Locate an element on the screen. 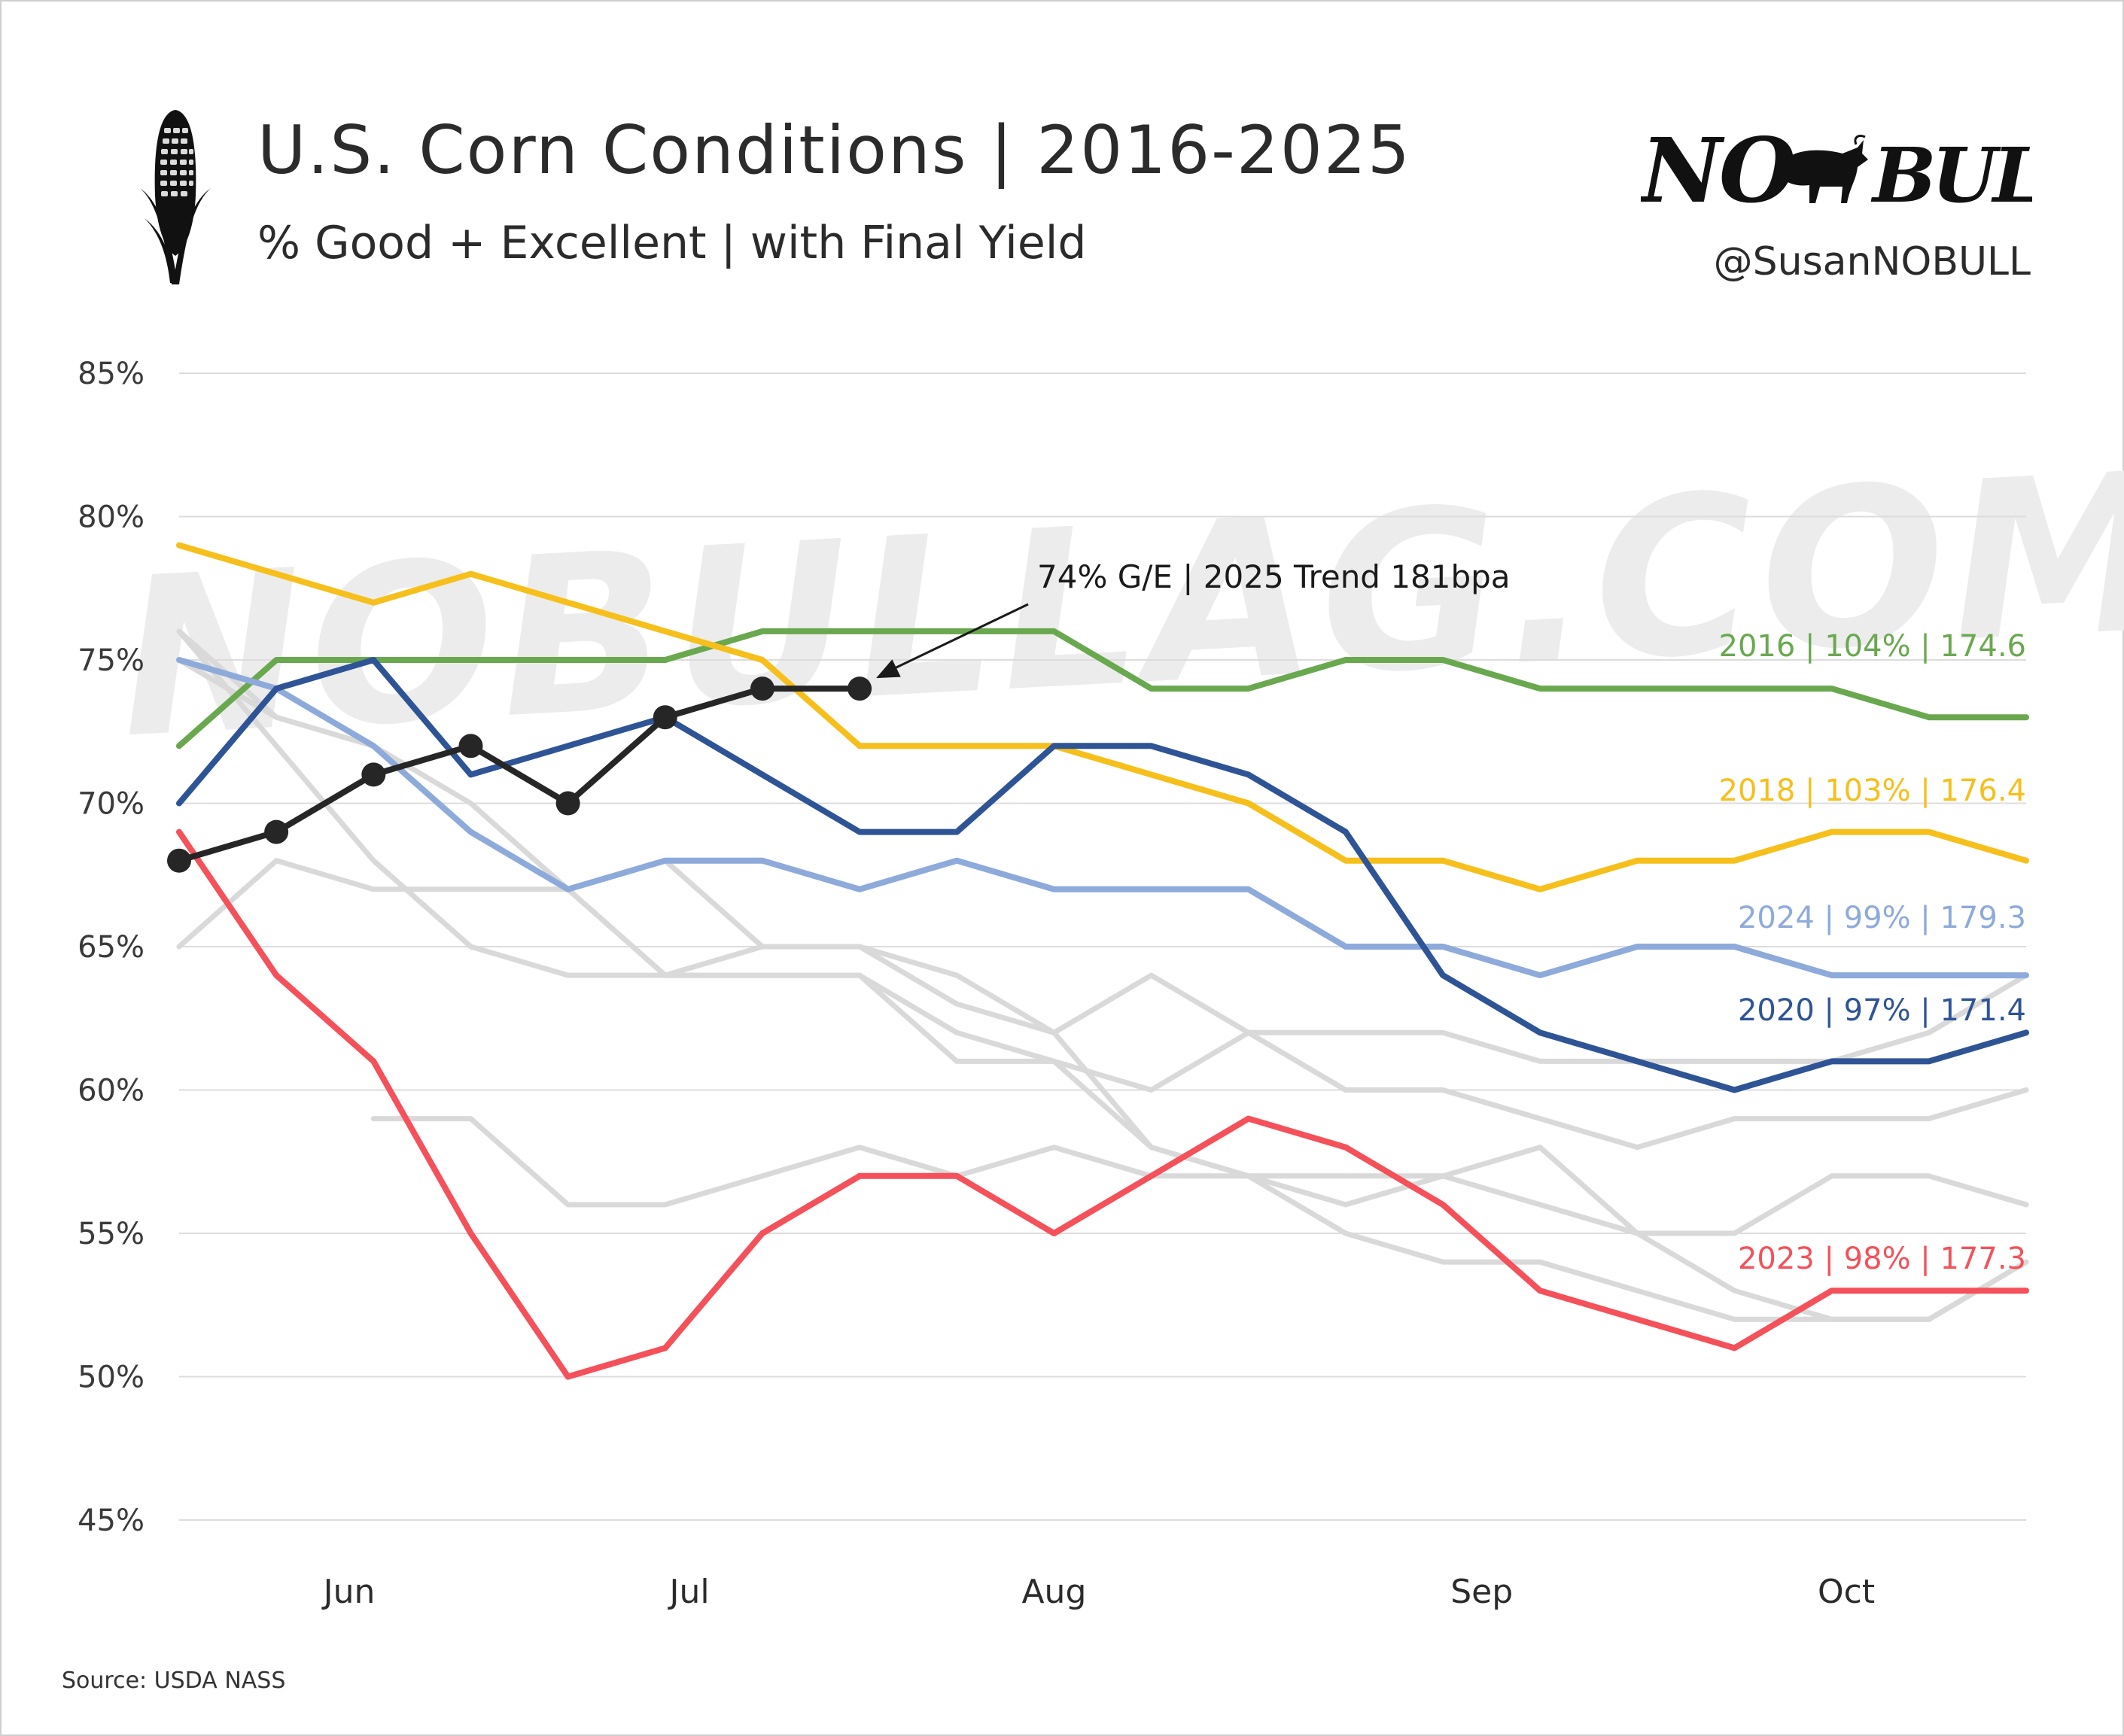 The width and height of the screenshot is (2124, 1736). bull-icon is located at coordinates (1822, 168).